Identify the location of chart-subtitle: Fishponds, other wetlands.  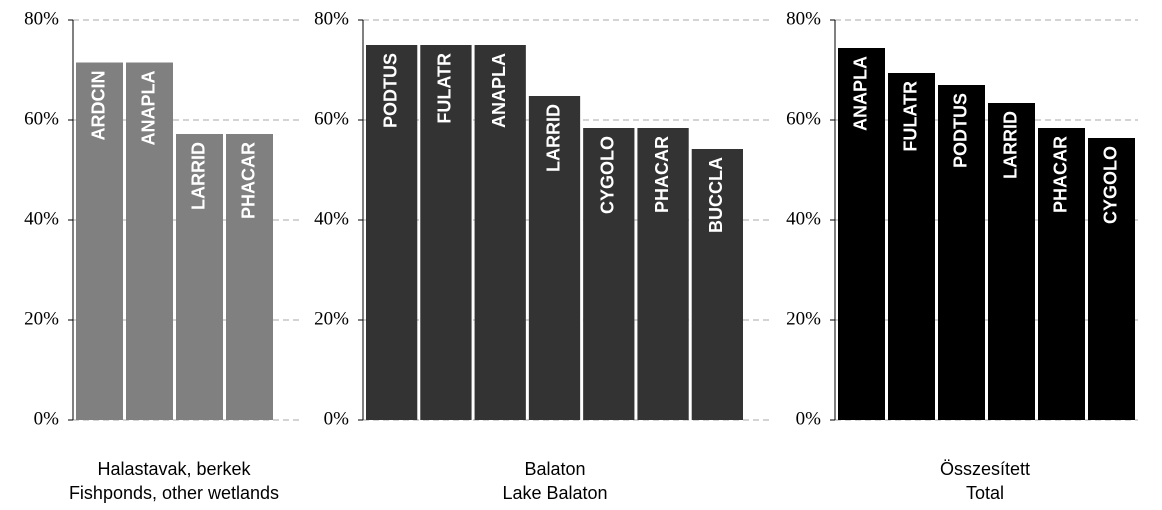
(174, 493).